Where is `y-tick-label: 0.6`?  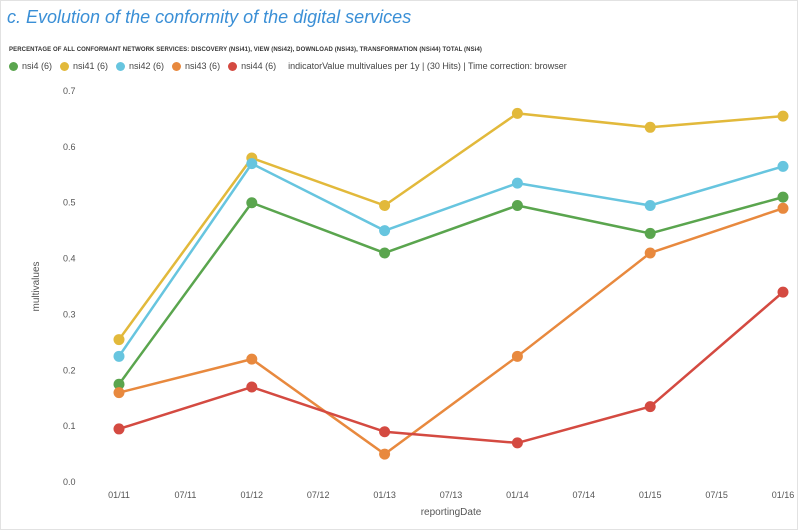 y-tick-label: 0.6 is located at coordinates (69, 147).